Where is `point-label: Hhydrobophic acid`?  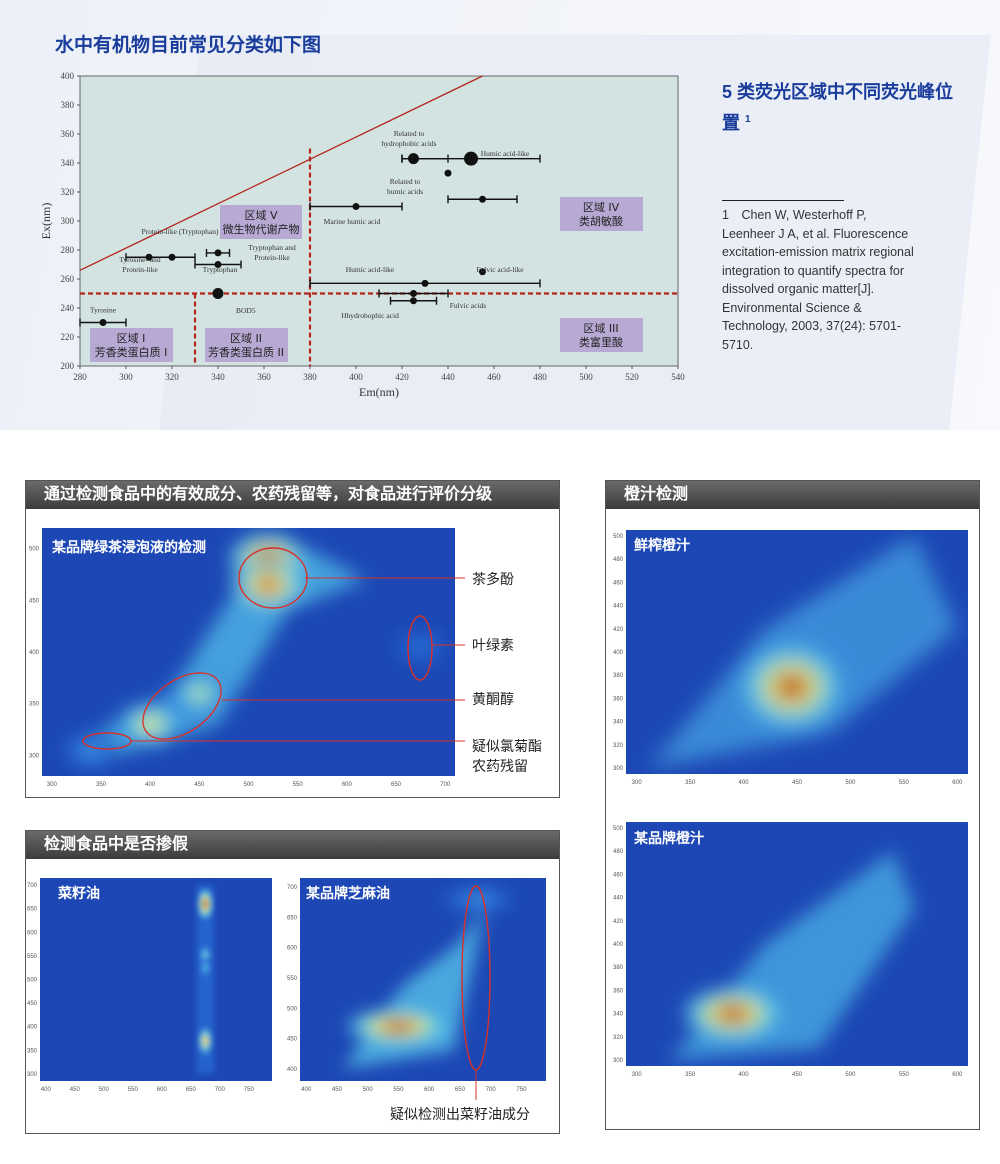
point-label: Hhydrobophic acid is located at coordinates (370, 315).